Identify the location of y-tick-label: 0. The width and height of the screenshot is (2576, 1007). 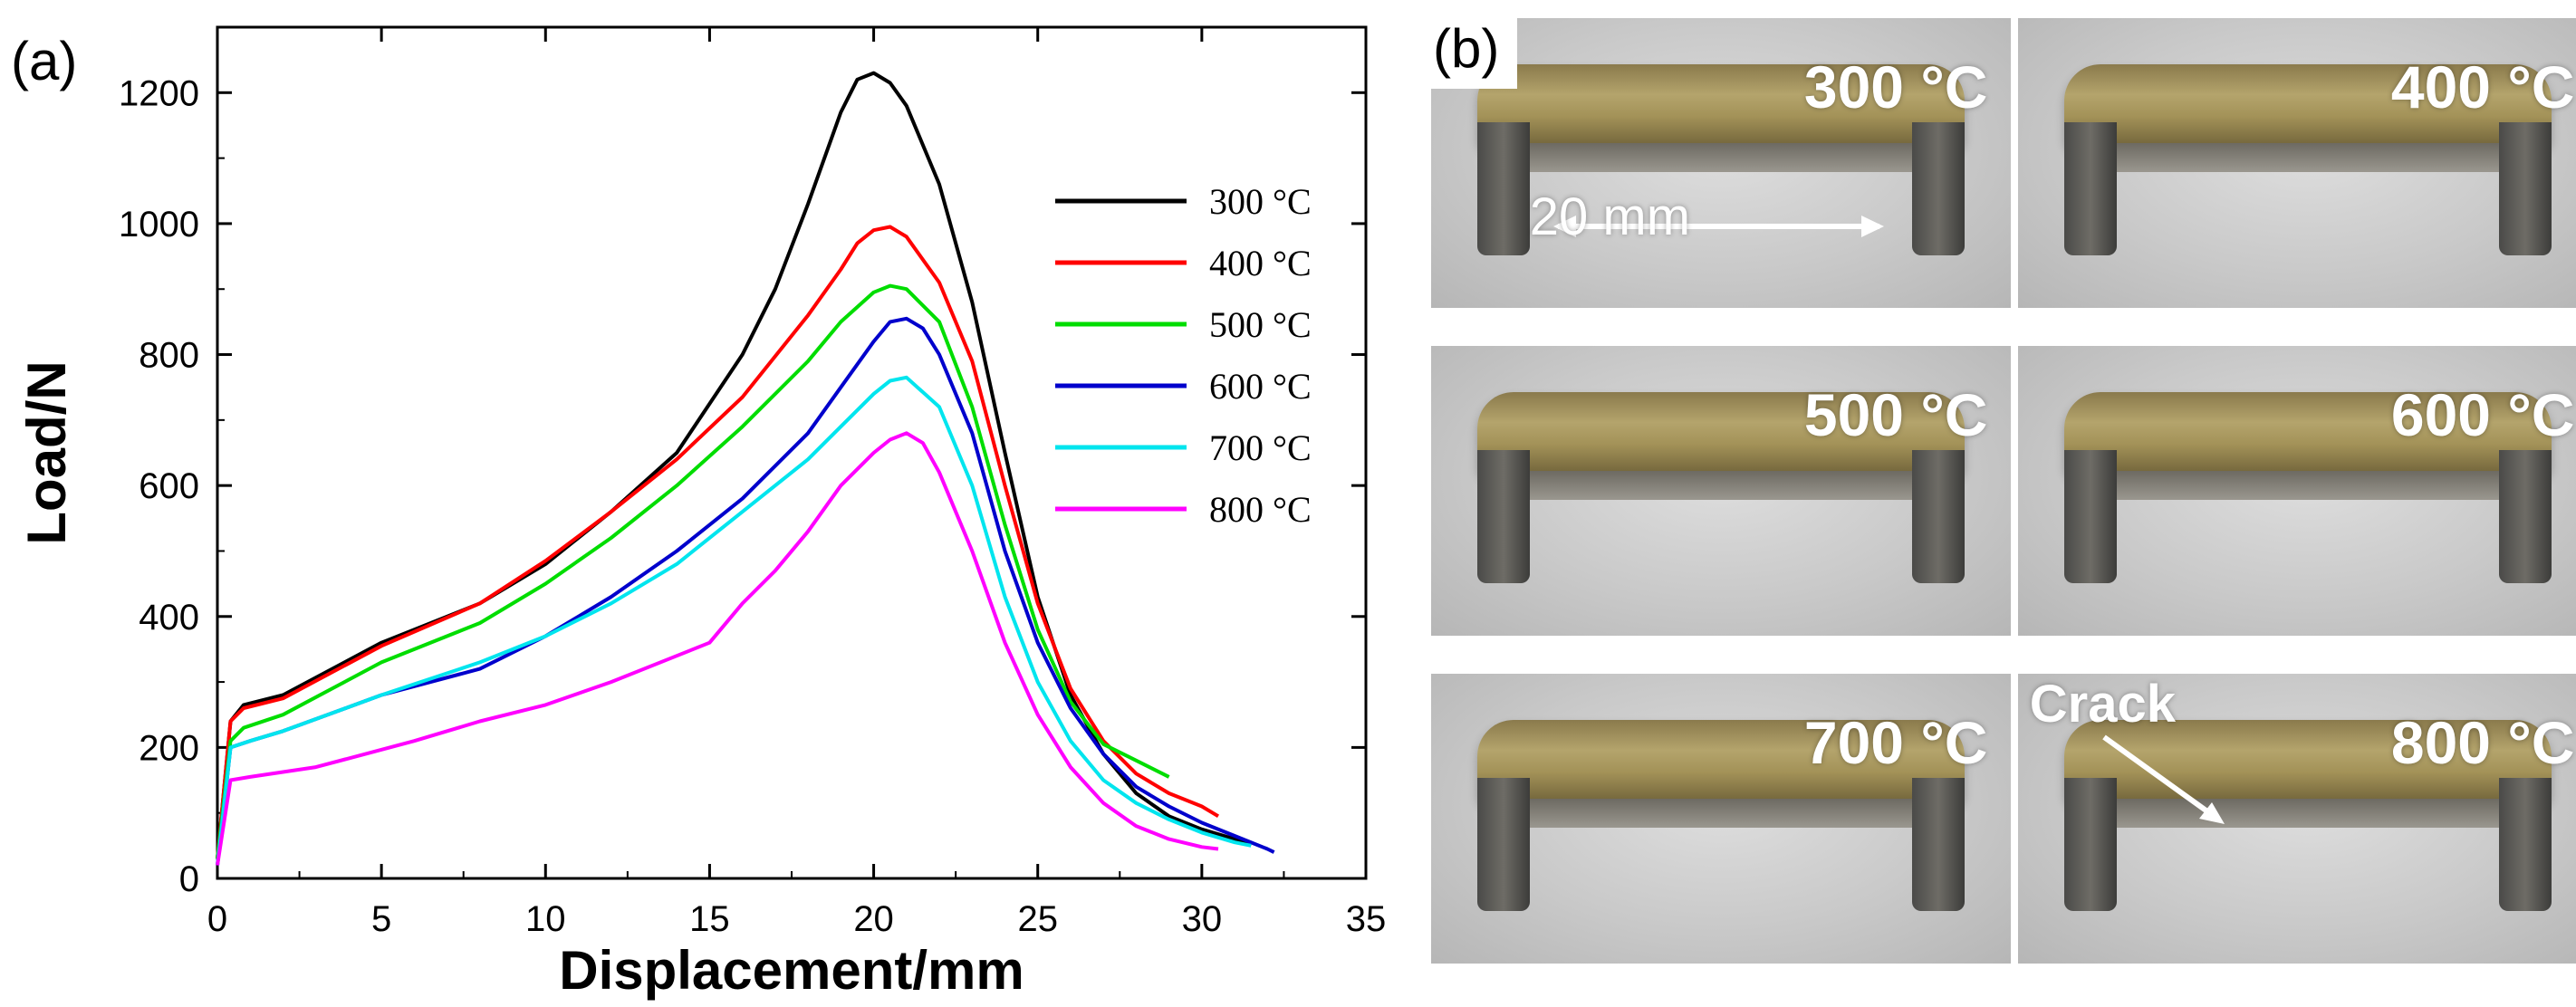
(189, 879).